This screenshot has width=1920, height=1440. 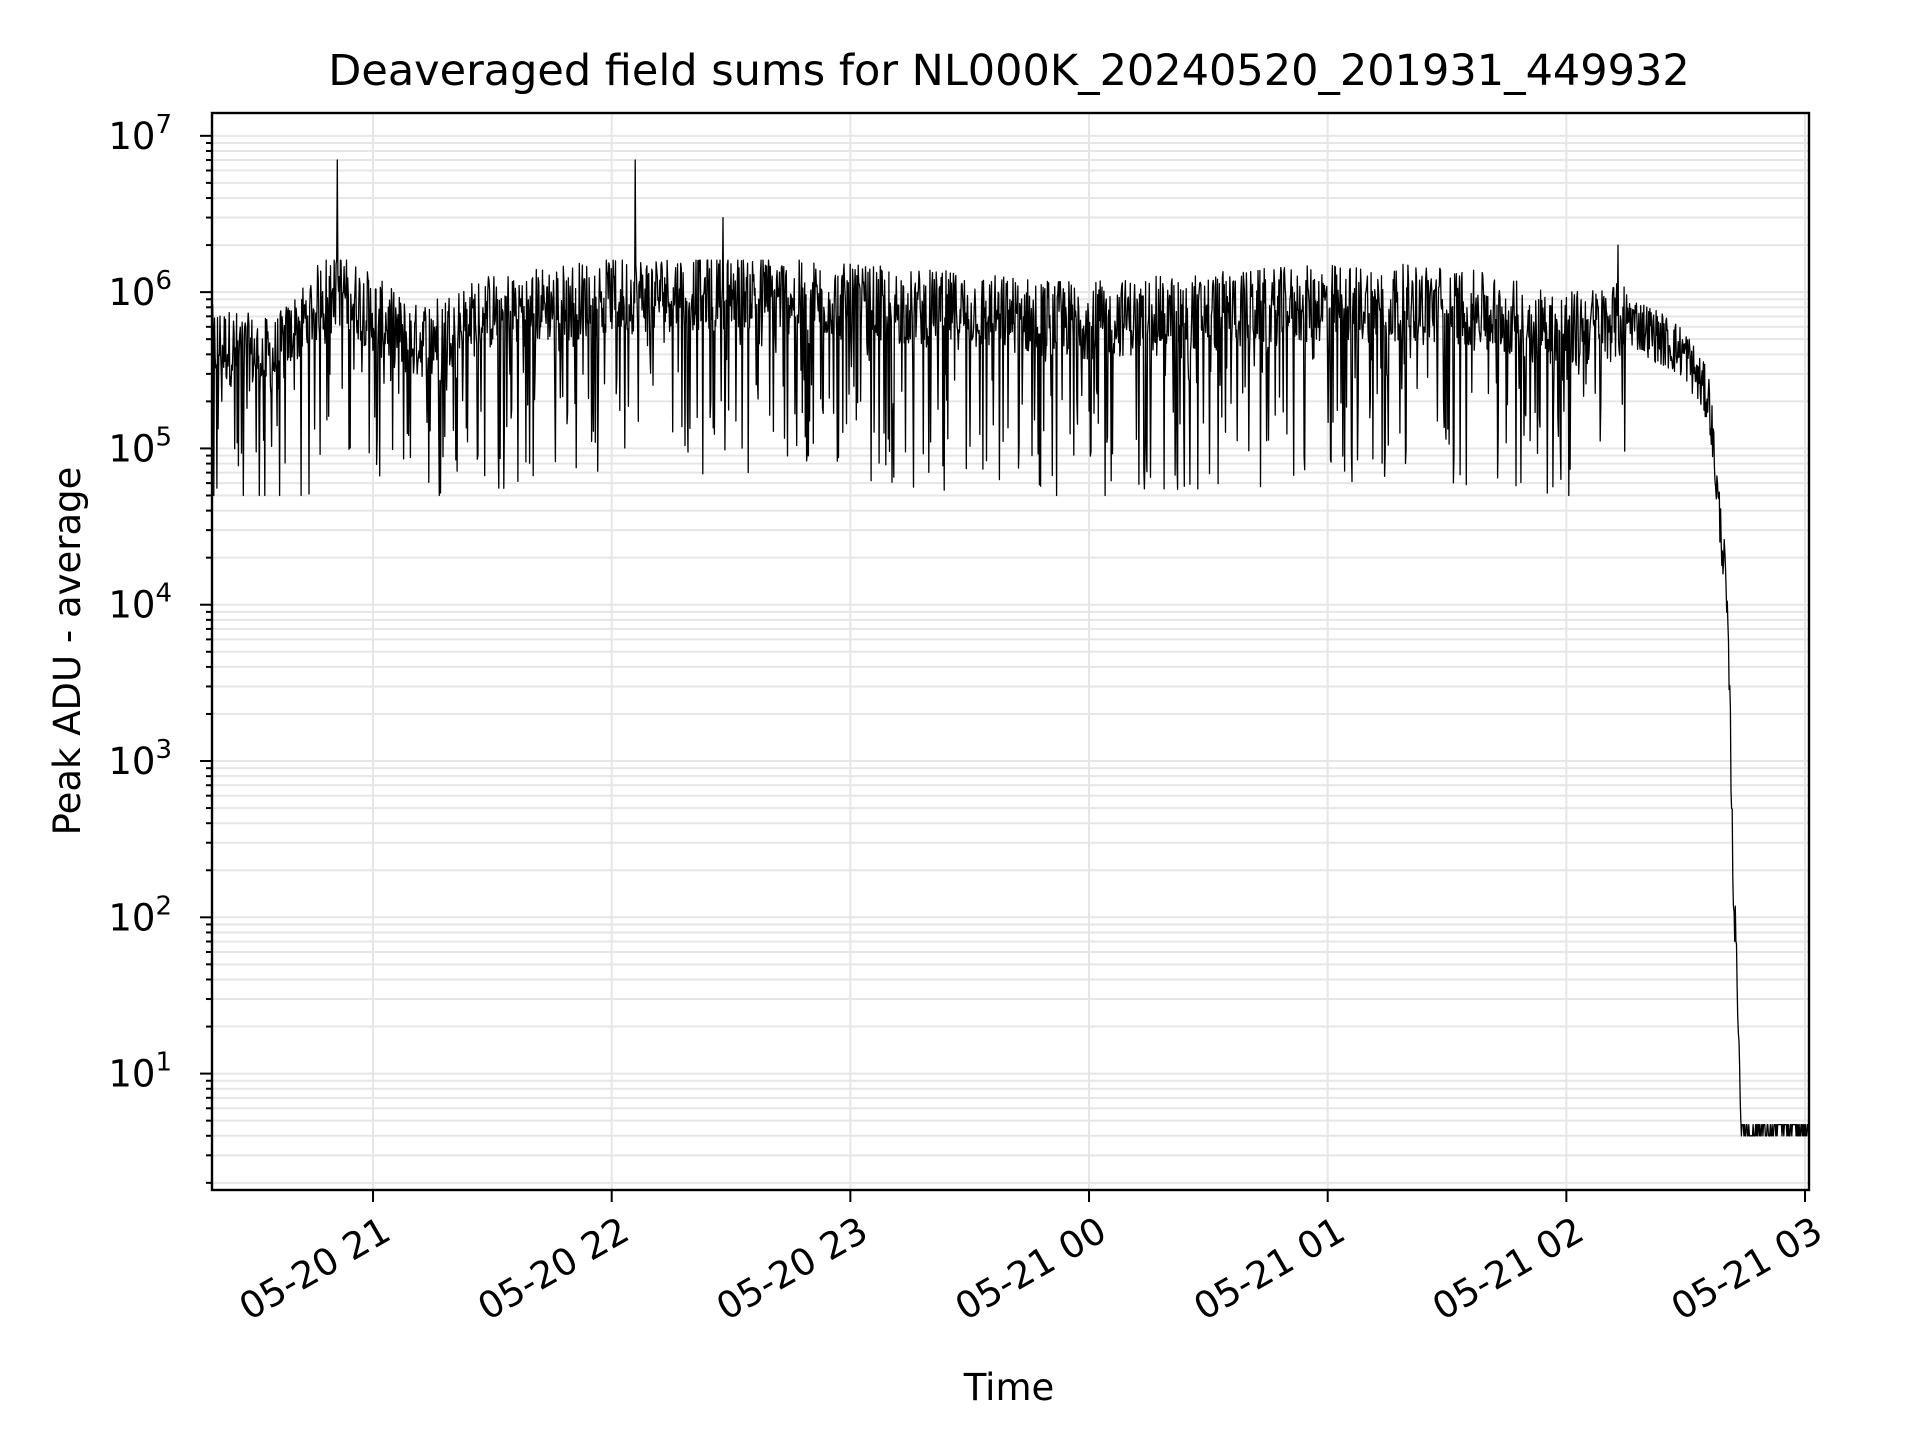 What do you see at coordinates (140, 290) in the screenshot?
I see `y-tick-label: 106` at bounding box center [140, 290].